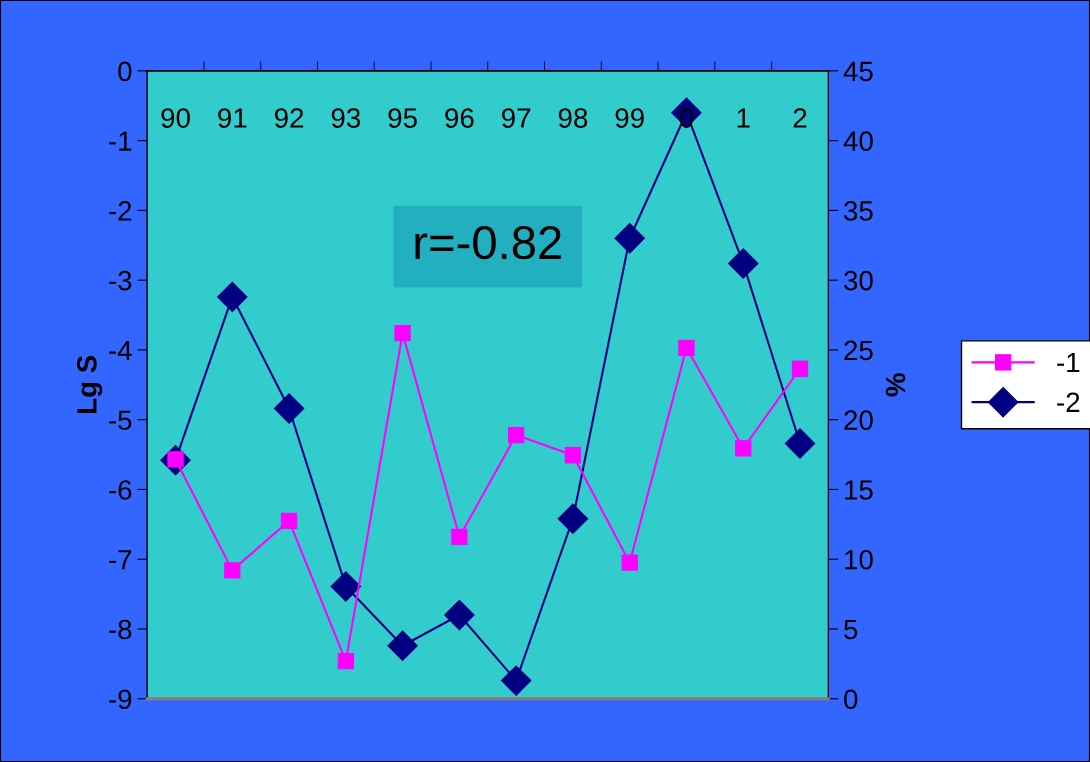  I want to click on x-tick-label: 91, so click(232, 118).